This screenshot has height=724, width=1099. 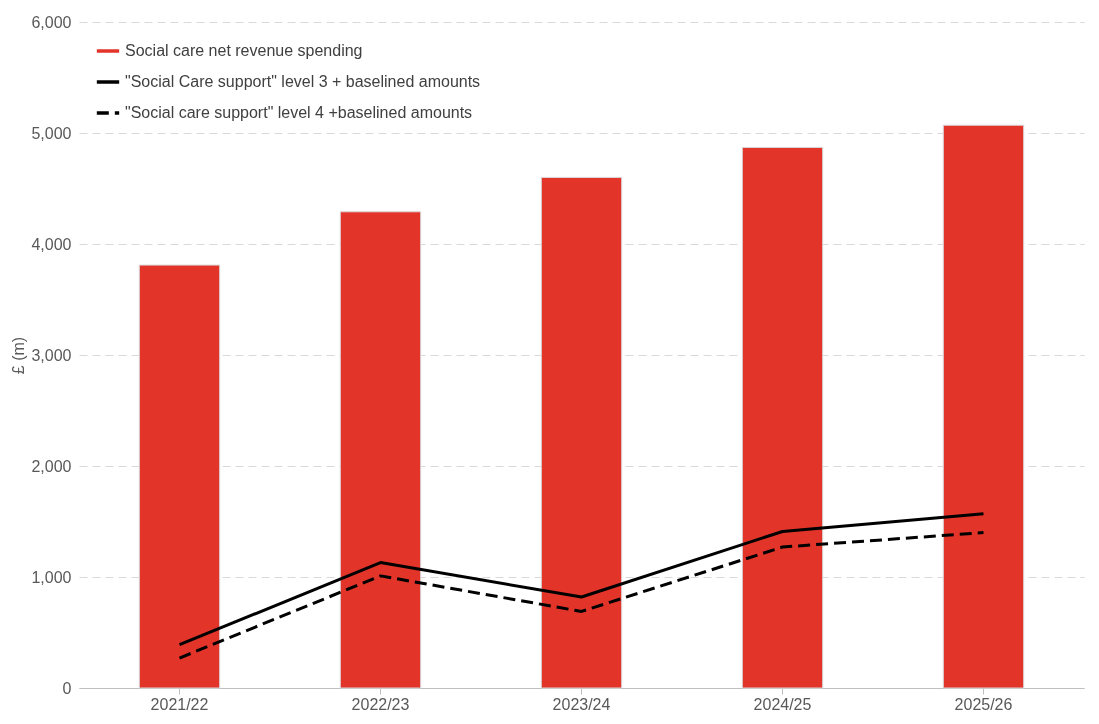 I want to click on x-tick-label: 2023/24, so click(x=581, y=704).